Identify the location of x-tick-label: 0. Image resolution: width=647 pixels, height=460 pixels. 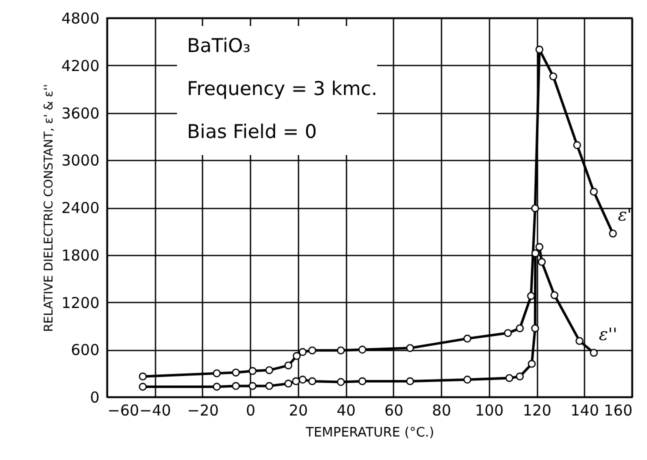
(251, 411).